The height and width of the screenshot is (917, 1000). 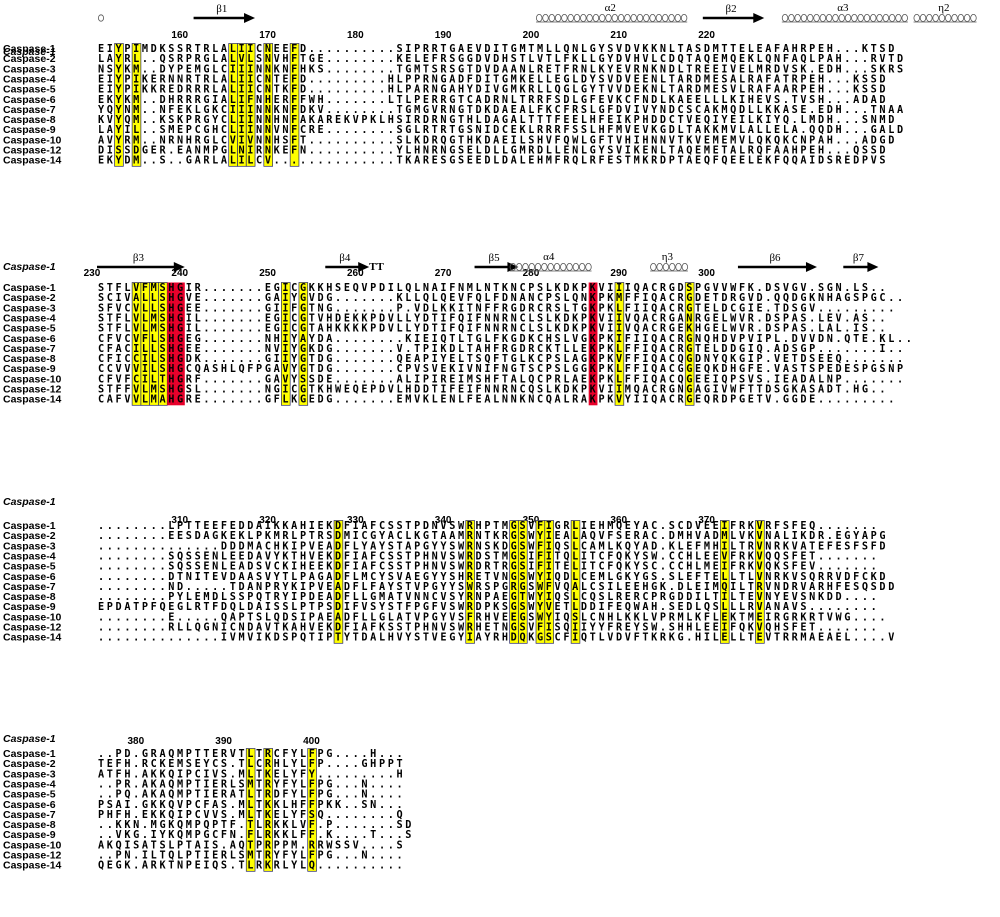 I want to click on residue: S, so click(x=812, y=100).